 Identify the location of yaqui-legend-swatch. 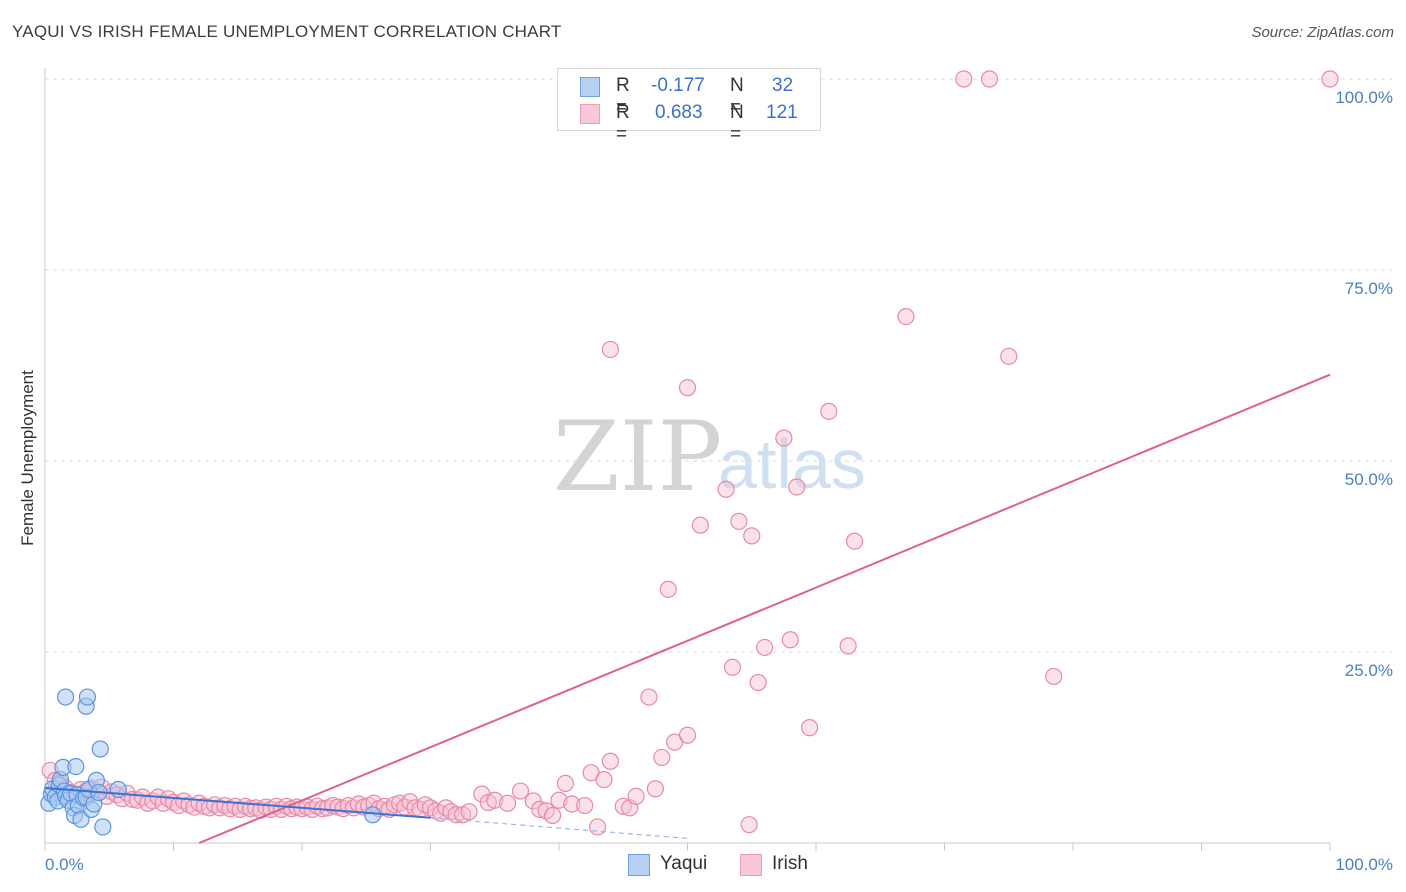
(639, 865).